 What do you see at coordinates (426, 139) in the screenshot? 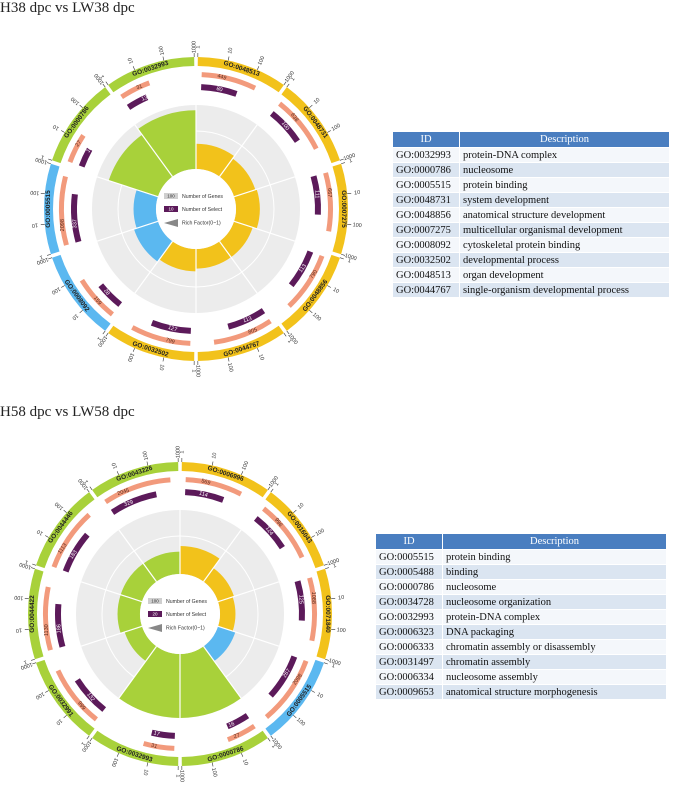
I see `column-header-id: ID` at bounding box center [426, 139].